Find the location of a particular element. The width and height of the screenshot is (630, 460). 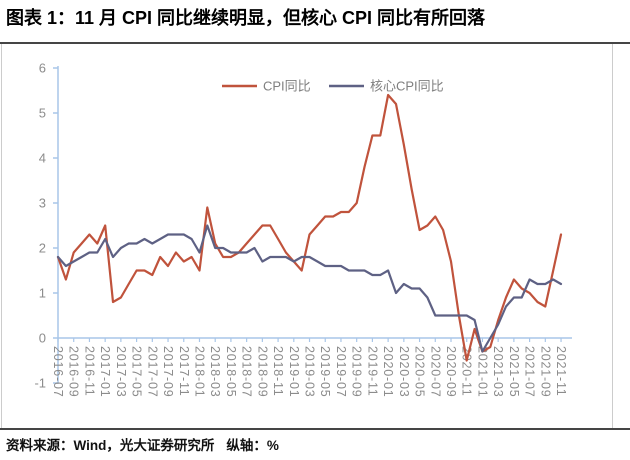

x-axis-tick-label: 2019-03 is located at coordinates (310, 371).